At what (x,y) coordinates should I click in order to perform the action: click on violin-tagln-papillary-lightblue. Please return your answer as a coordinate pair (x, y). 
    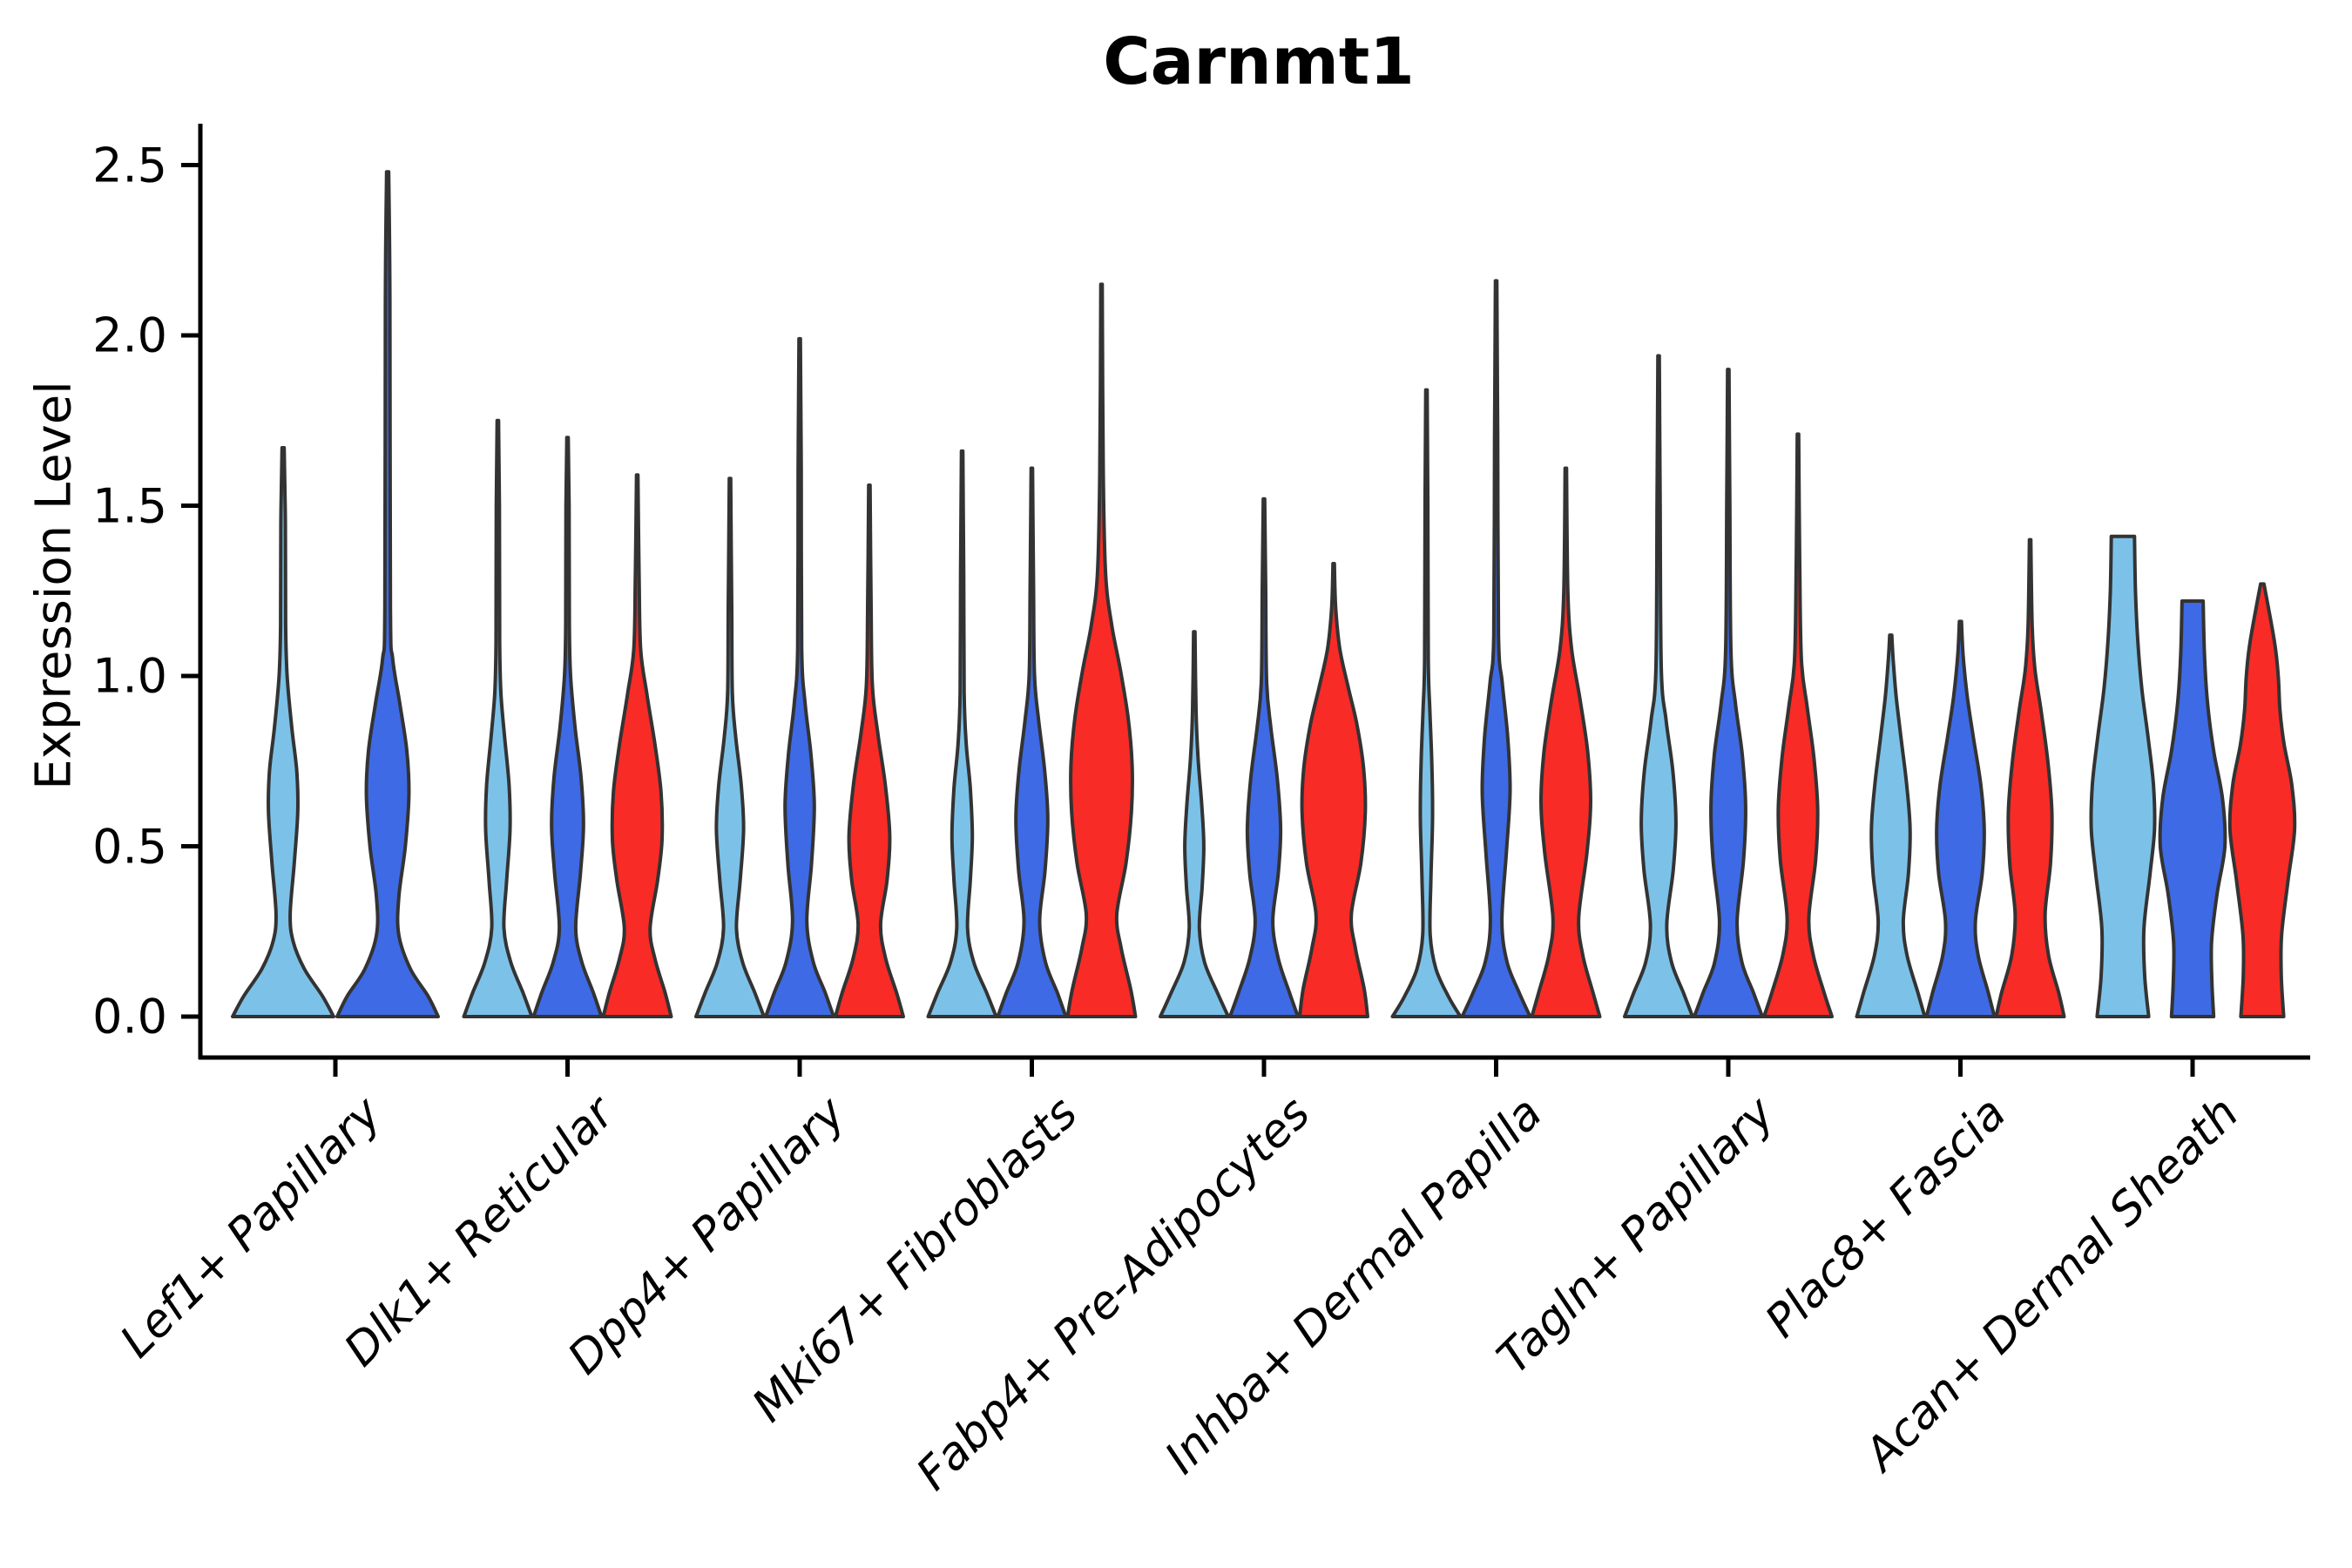
    Looking at the image, I should click on (1658, 686).